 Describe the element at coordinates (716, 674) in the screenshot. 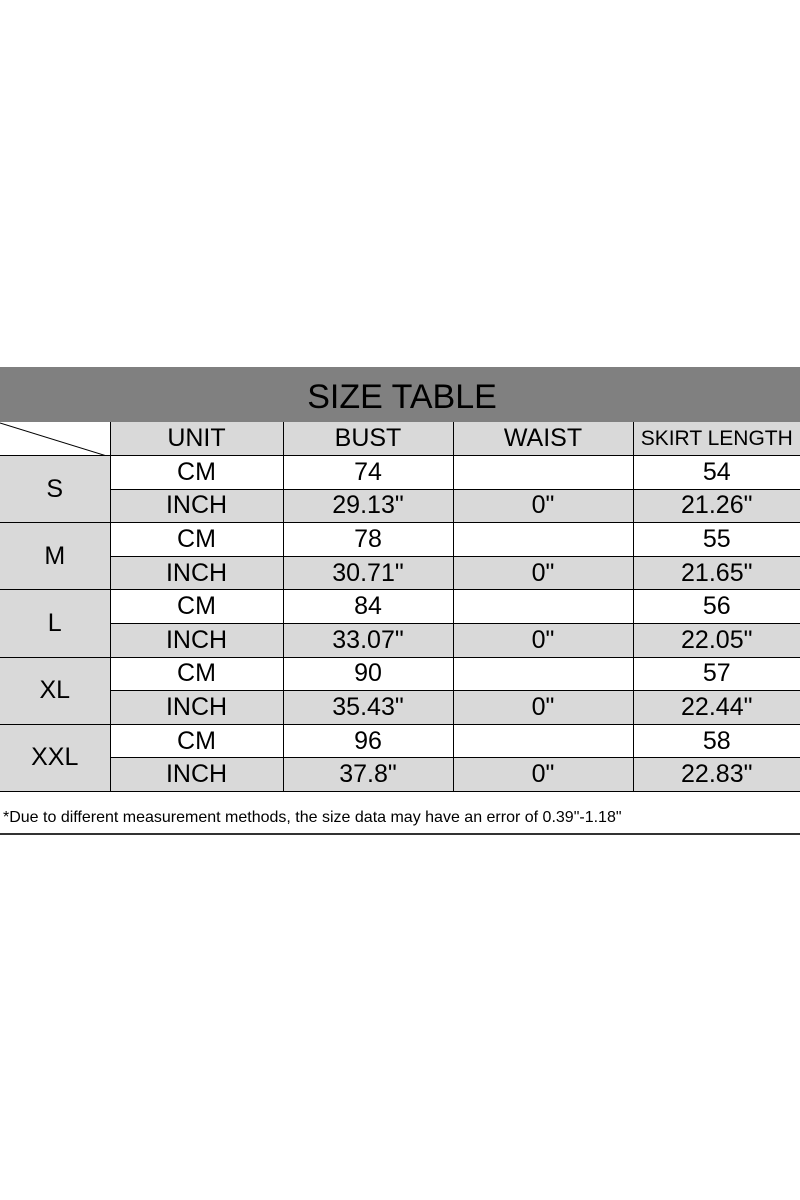

I see `skirt-length-cell: 57` at that location.